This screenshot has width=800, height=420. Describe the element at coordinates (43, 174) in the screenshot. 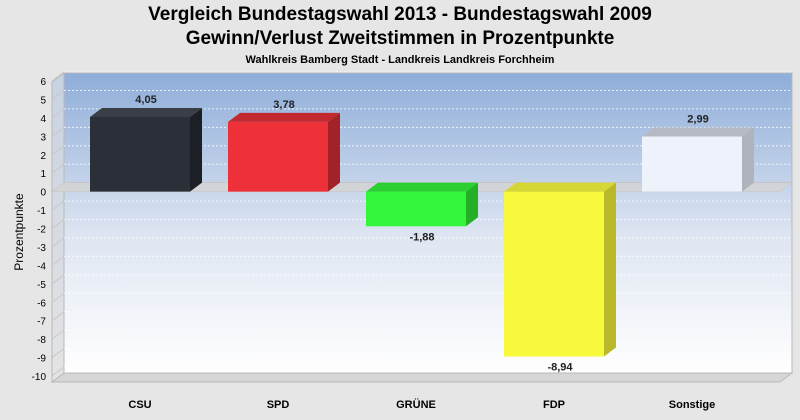

I see `y-tick-label: 1` at that location.